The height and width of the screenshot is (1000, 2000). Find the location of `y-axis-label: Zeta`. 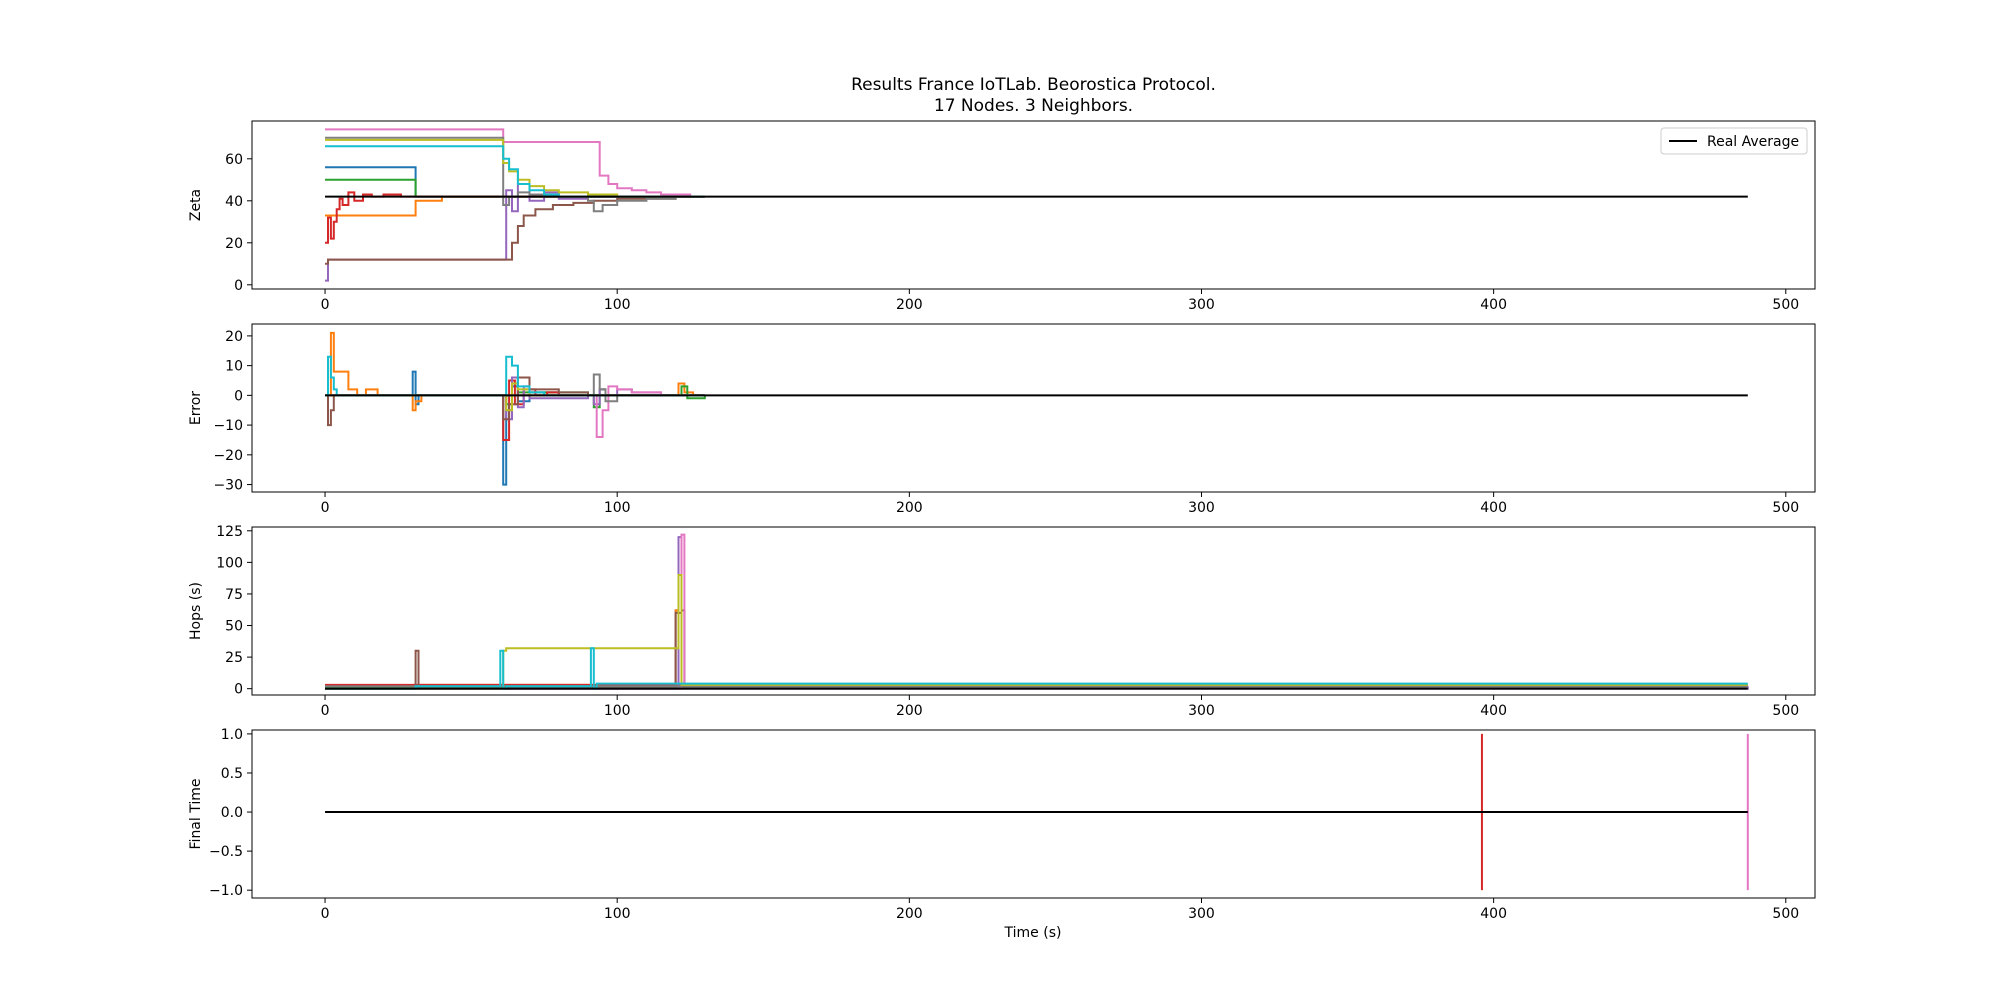

y-axis-label: Zeta is located at coordinates (196, 205).